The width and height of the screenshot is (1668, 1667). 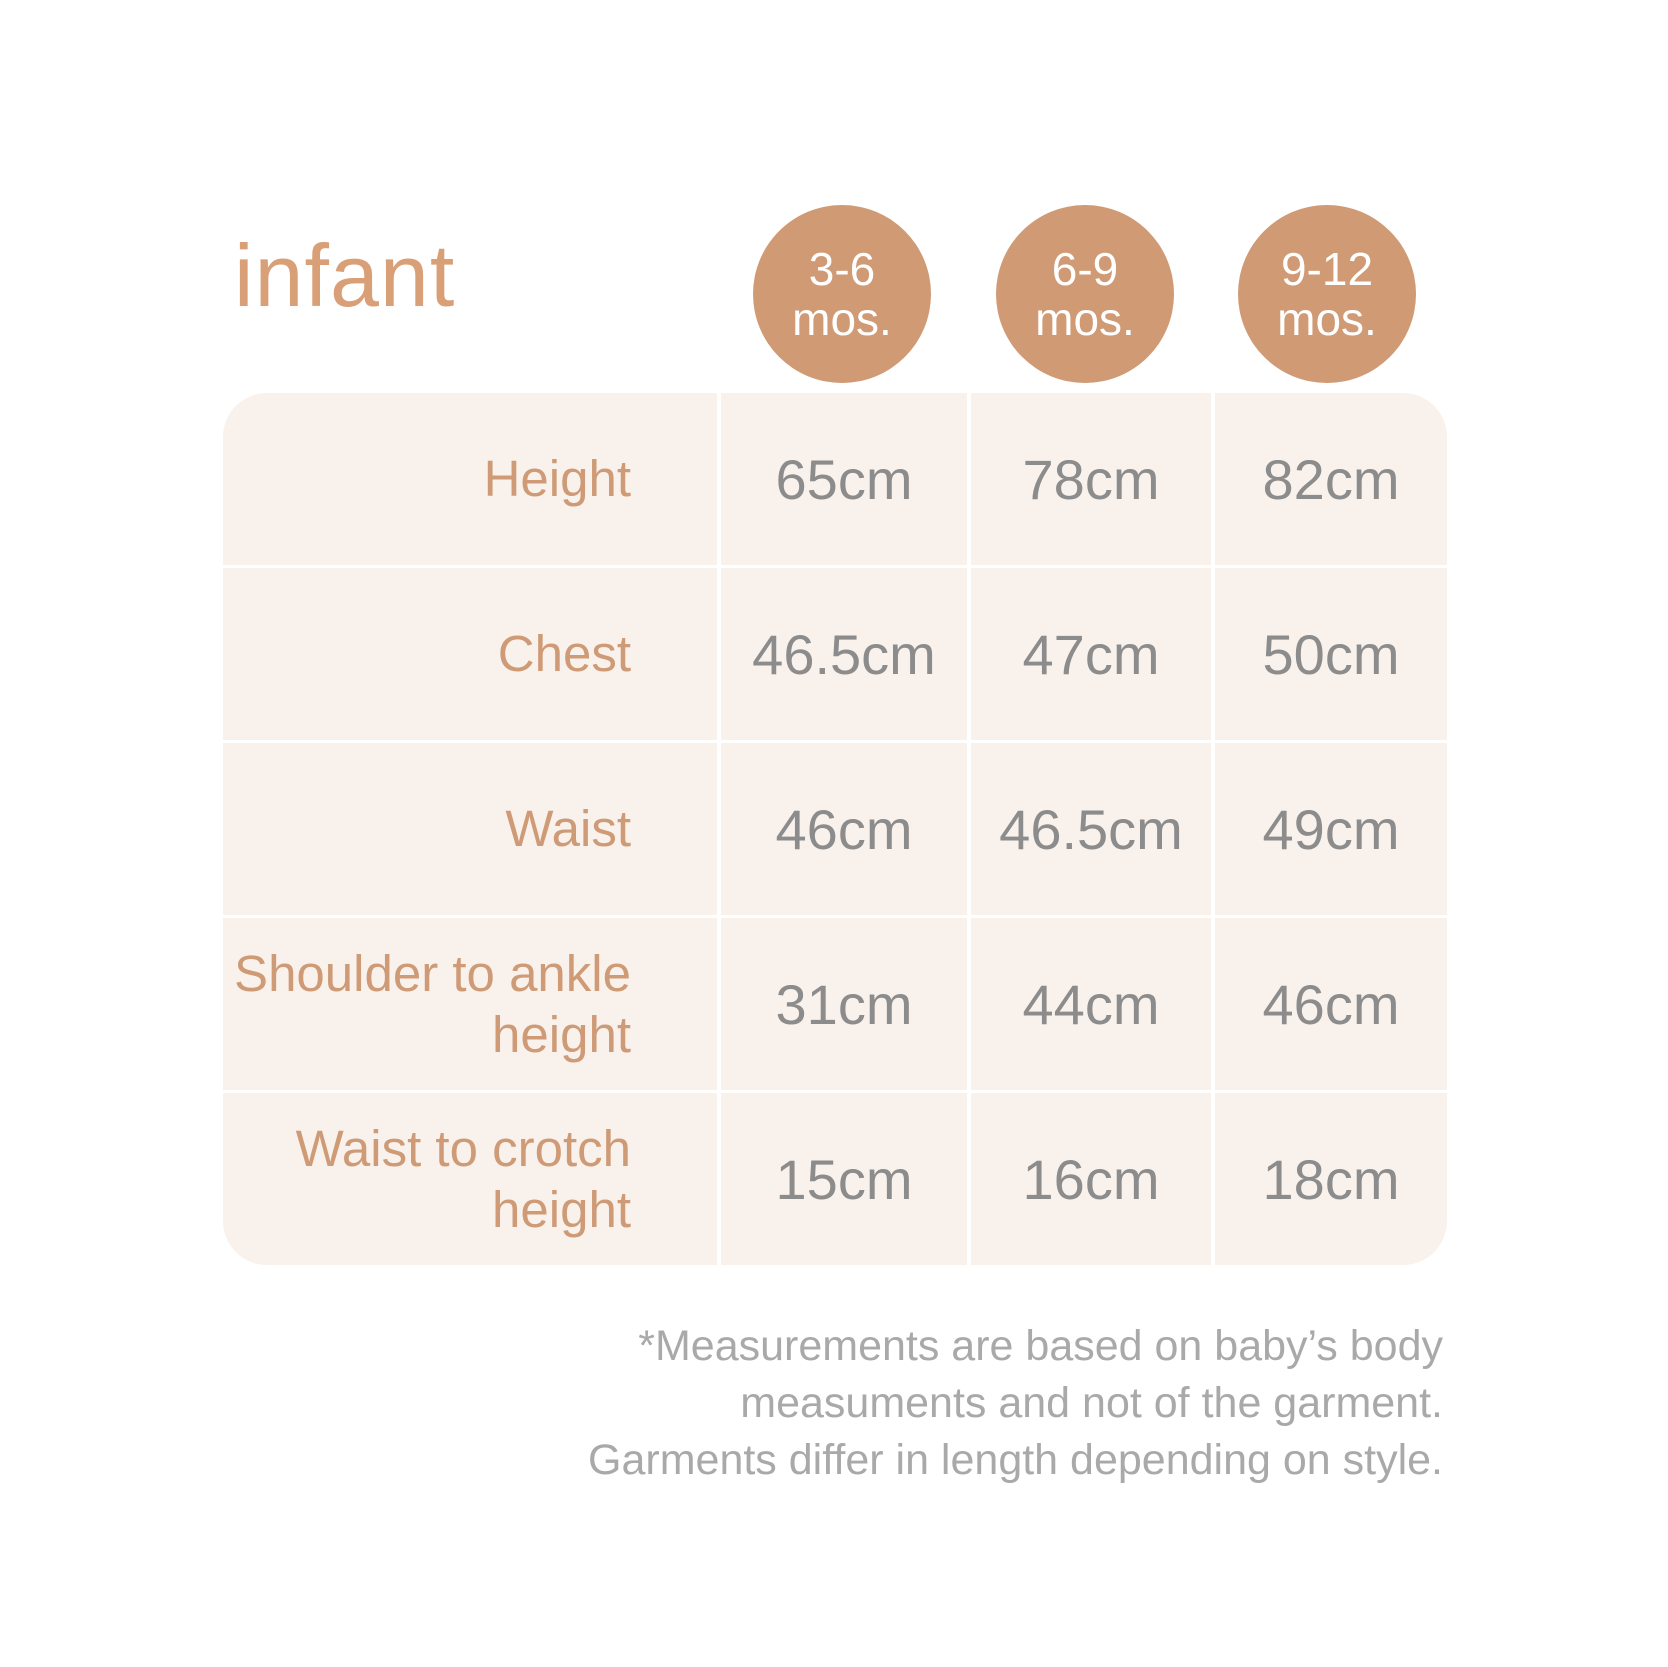 I want to click on row-label-waist: Waist, so click(x=470, y=829).